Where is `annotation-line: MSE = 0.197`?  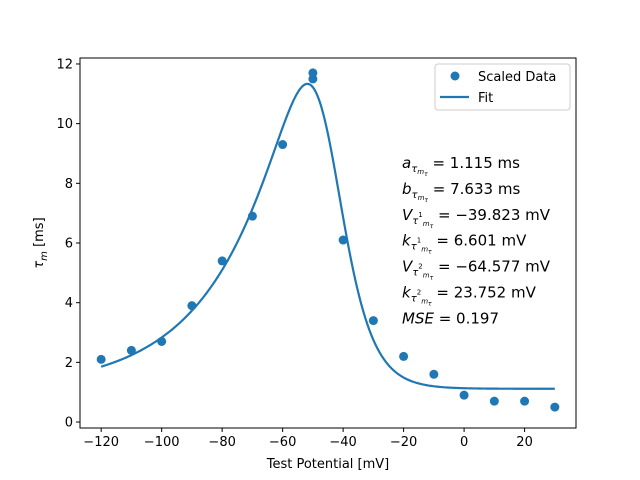 annotation-line: MSE = 0.197 is located at coordinates (450, 318).